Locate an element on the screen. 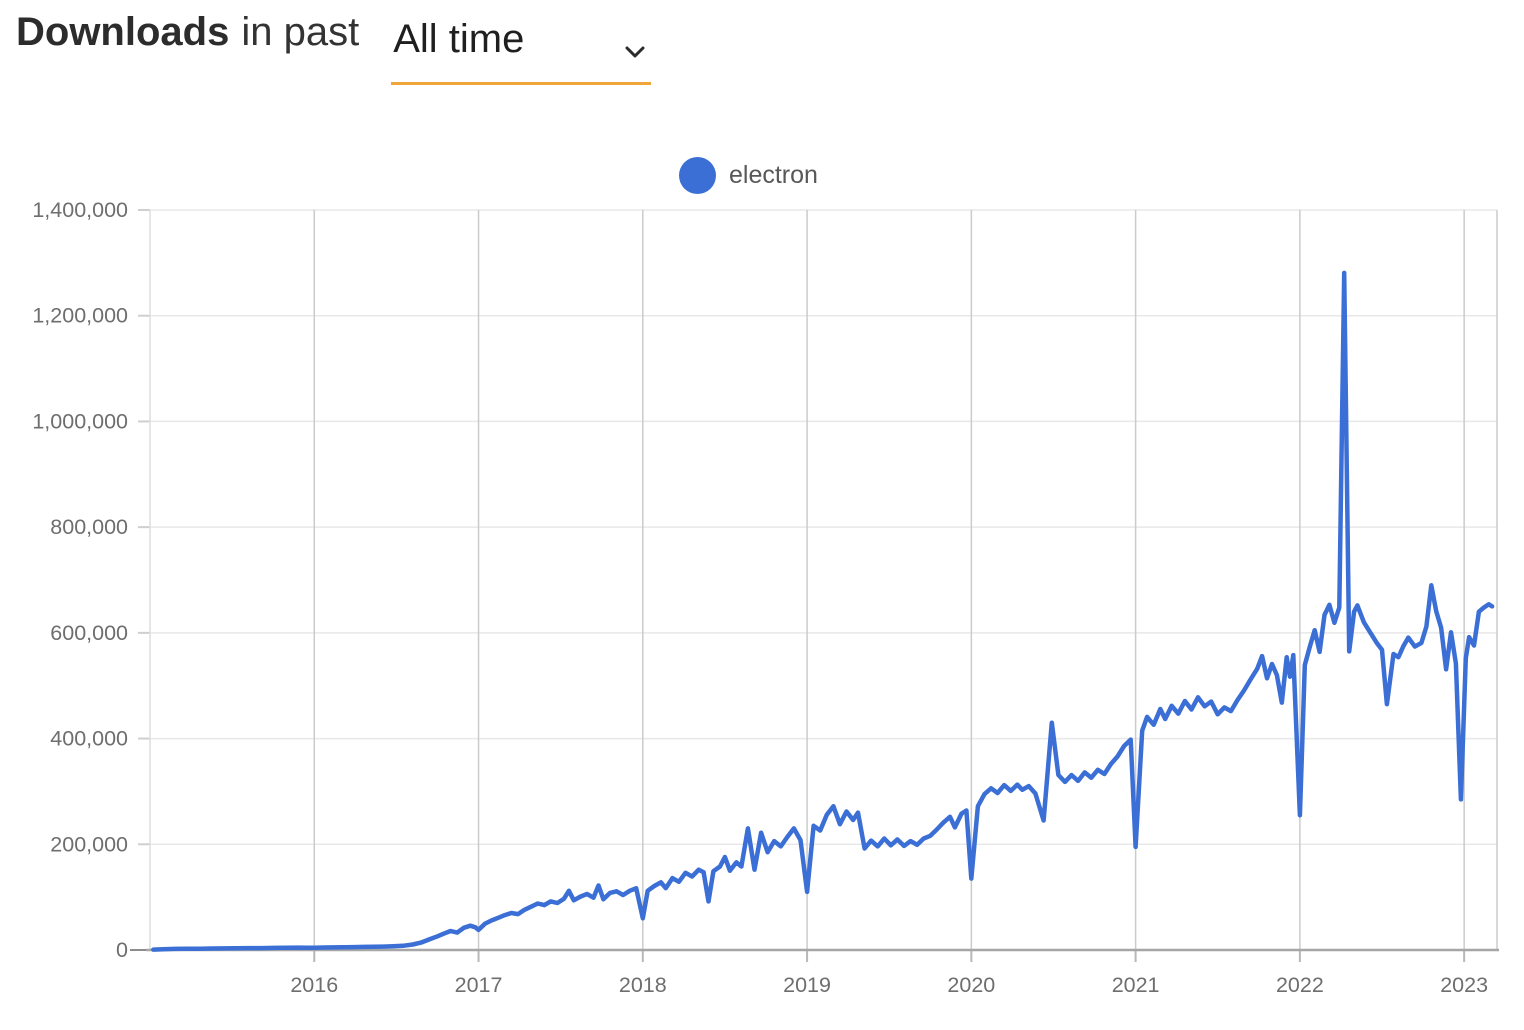 This screenshot has height=1030, width=1524. y-tick-label: 400,000 is located at coordinates (89, 739).